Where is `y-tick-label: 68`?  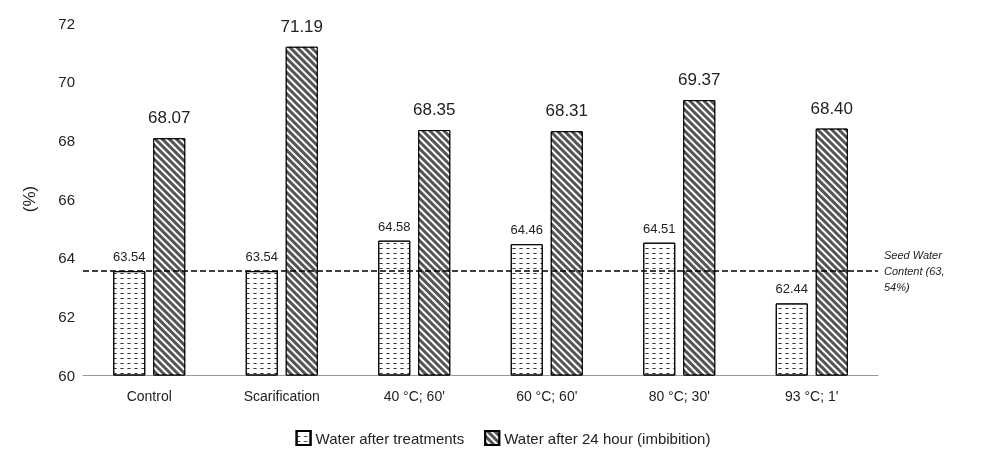 y-tick-label: 68 is located at coordinates (66, 140).